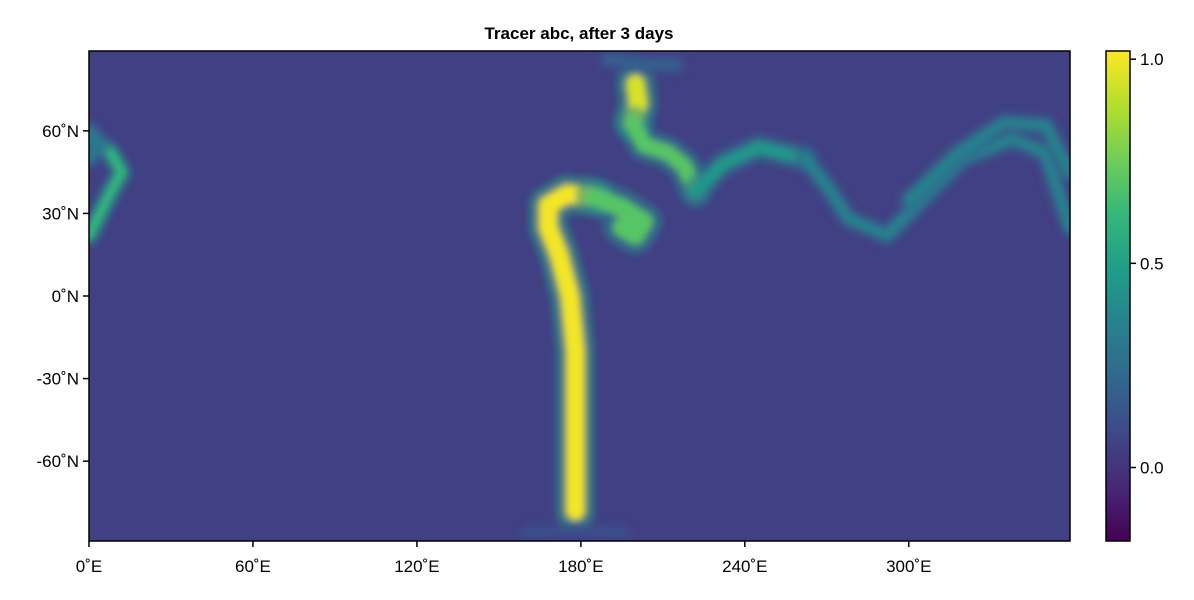 The image size is (1194, 600). What do you see at coordinates (1118, 296) in the screenshot?
I see `colorbar-bar` at bounding box center [1118, 296].